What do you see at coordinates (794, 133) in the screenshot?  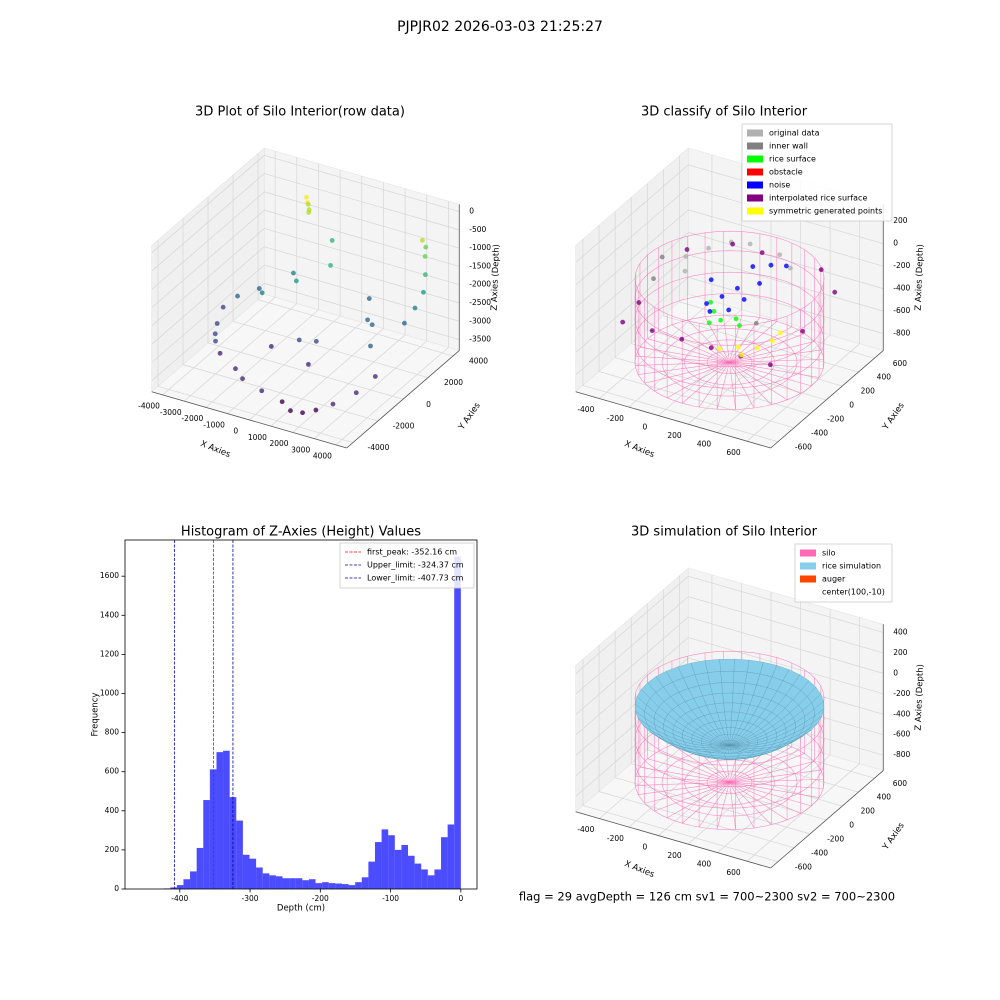 I see `legend-label: original data` at bounding box center [794, 133].